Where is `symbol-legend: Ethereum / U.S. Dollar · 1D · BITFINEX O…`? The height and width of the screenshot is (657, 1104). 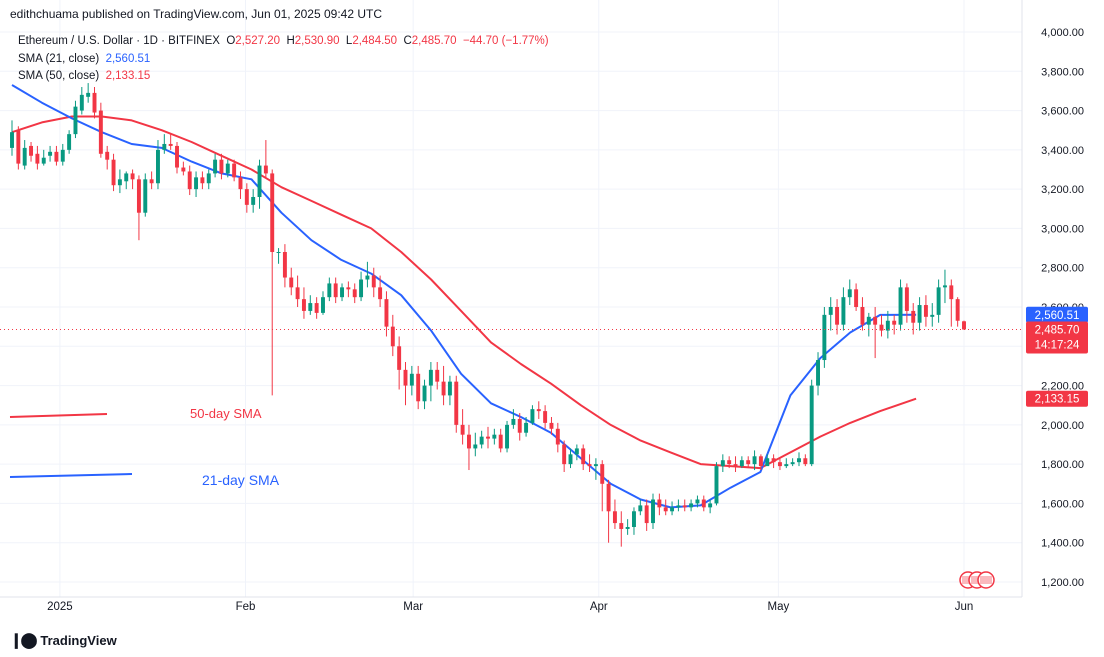
symbol-legend: Ethereum / U.S. Dollar · 1D · BITFINEX O… is located at coordinates (283, 41).